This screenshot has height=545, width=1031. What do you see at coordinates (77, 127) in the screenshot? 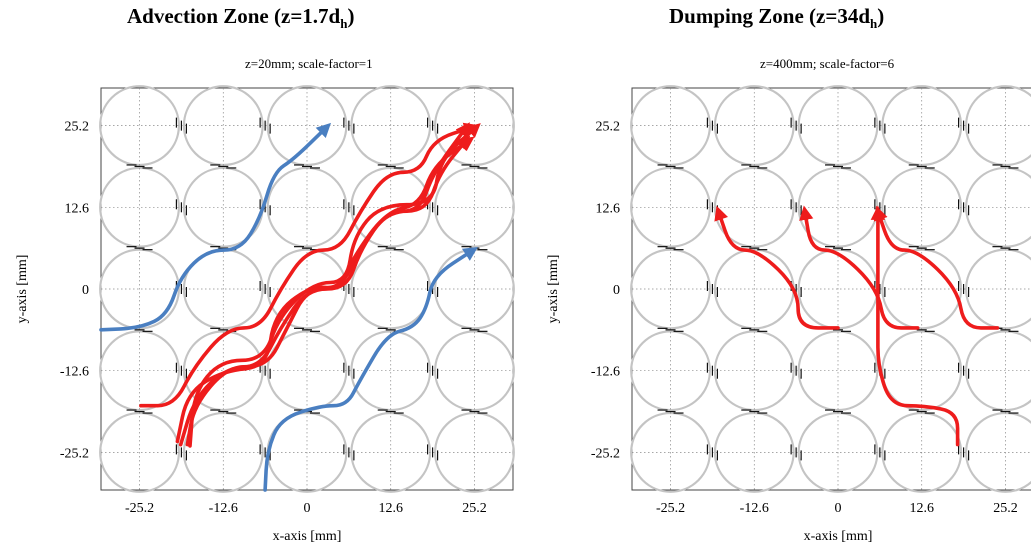
I see `p0-ytick-label-0: 25.2` at bounding box center [77, 127].